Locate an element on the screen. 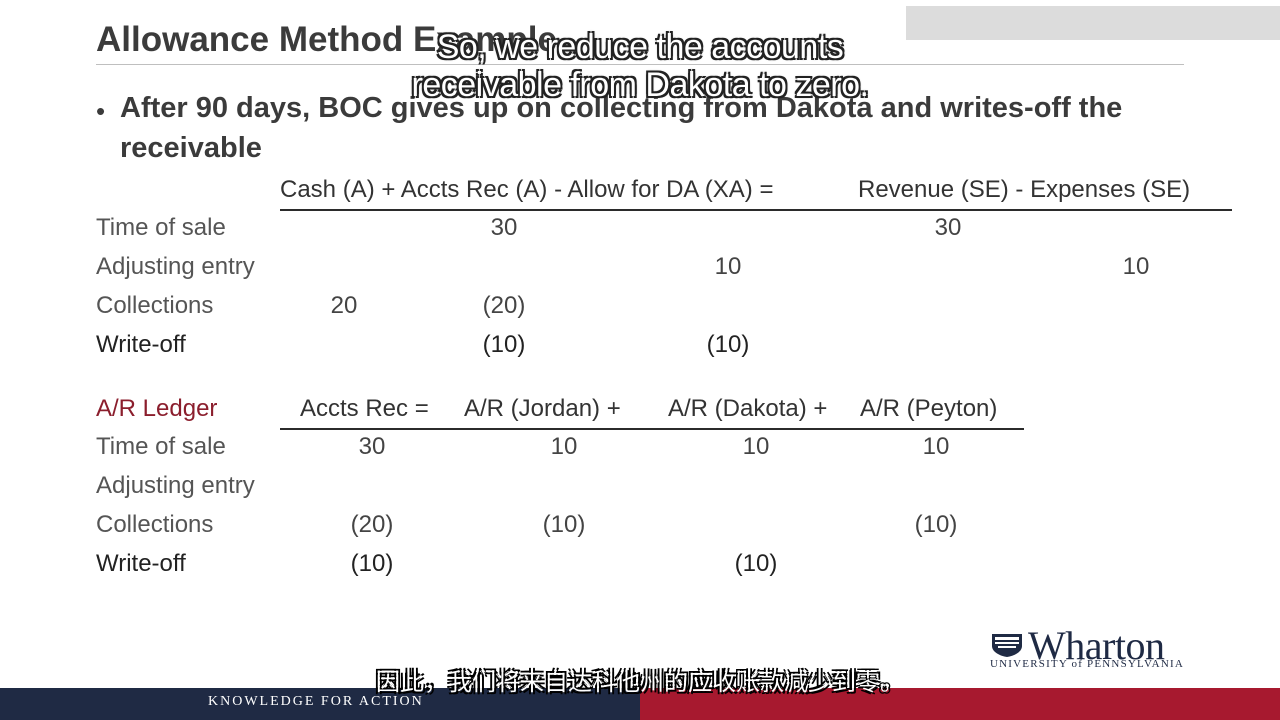 This screenshot has height=720, width=1280. equation-cell-cash: 20 is located at coordinates (344, 305).